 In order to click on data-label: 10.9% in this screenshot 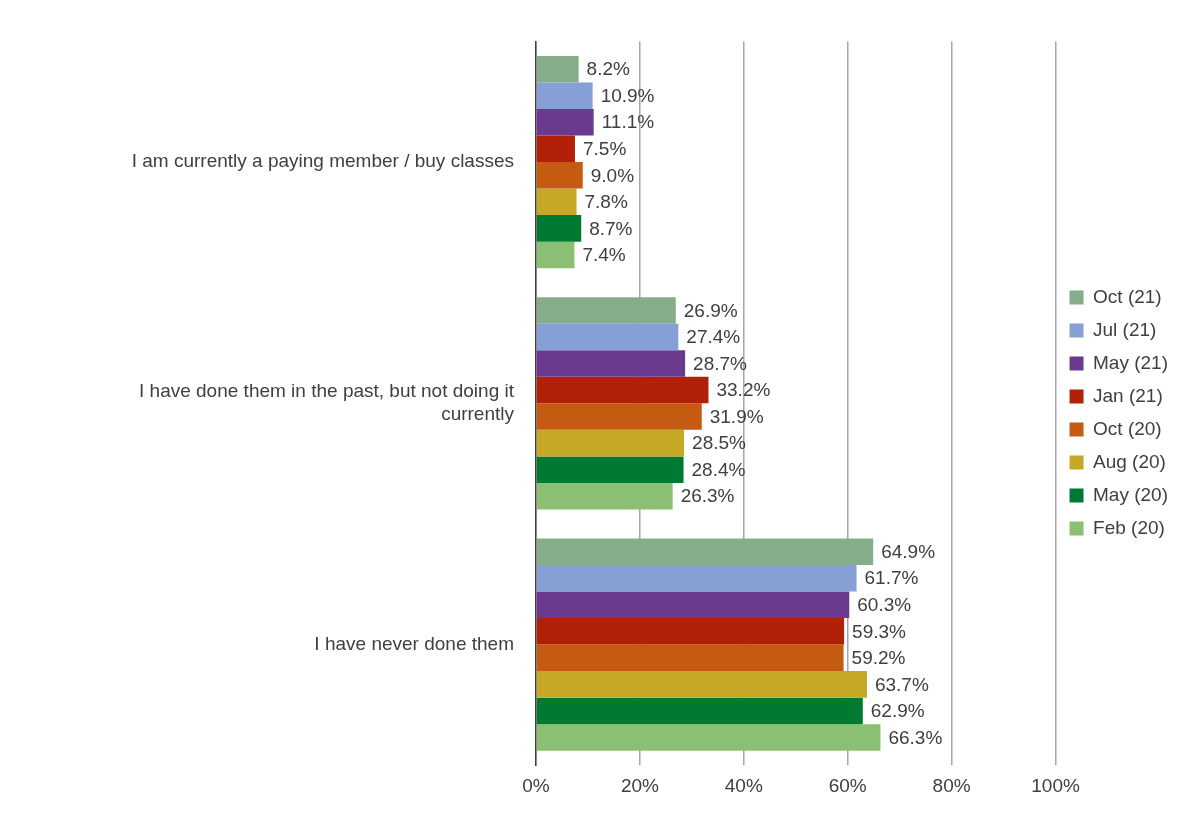, I will do `click(627, 95)`.